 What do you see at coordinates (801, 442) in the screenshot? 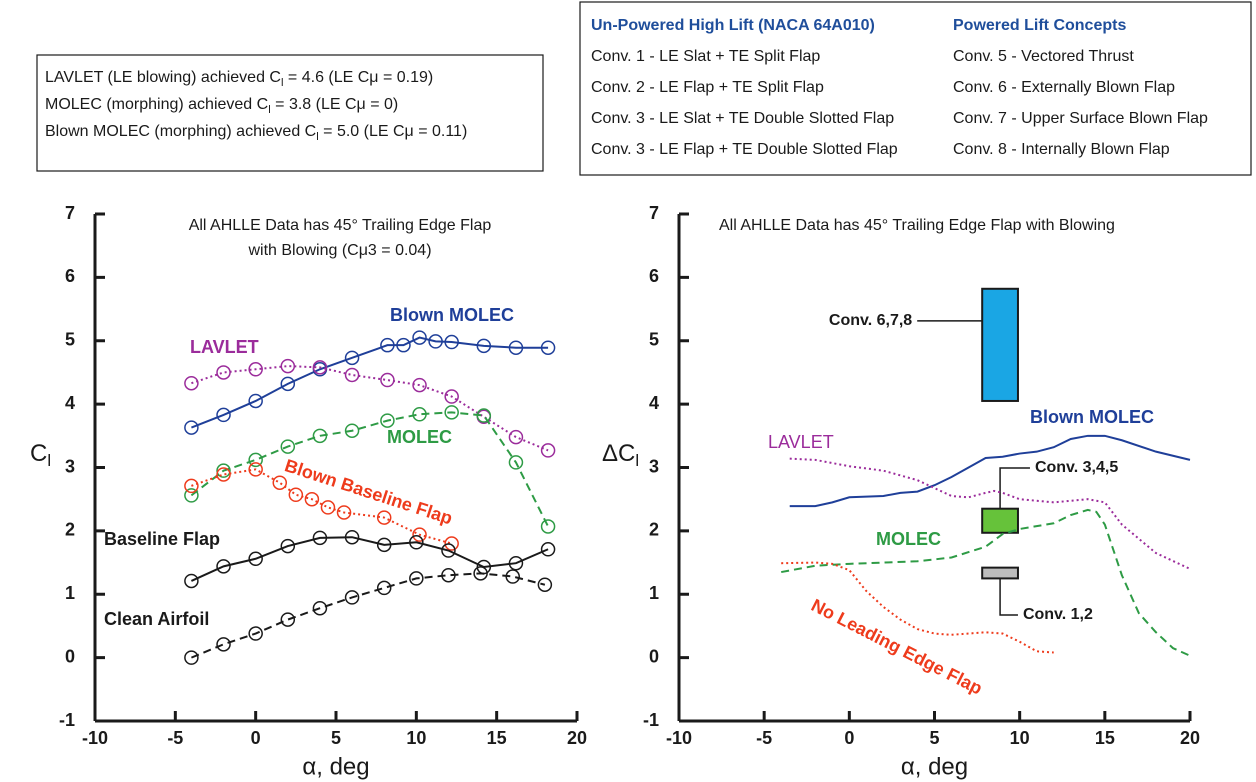
I see `series-label: LAVLET` at bounding box center [801, 442].